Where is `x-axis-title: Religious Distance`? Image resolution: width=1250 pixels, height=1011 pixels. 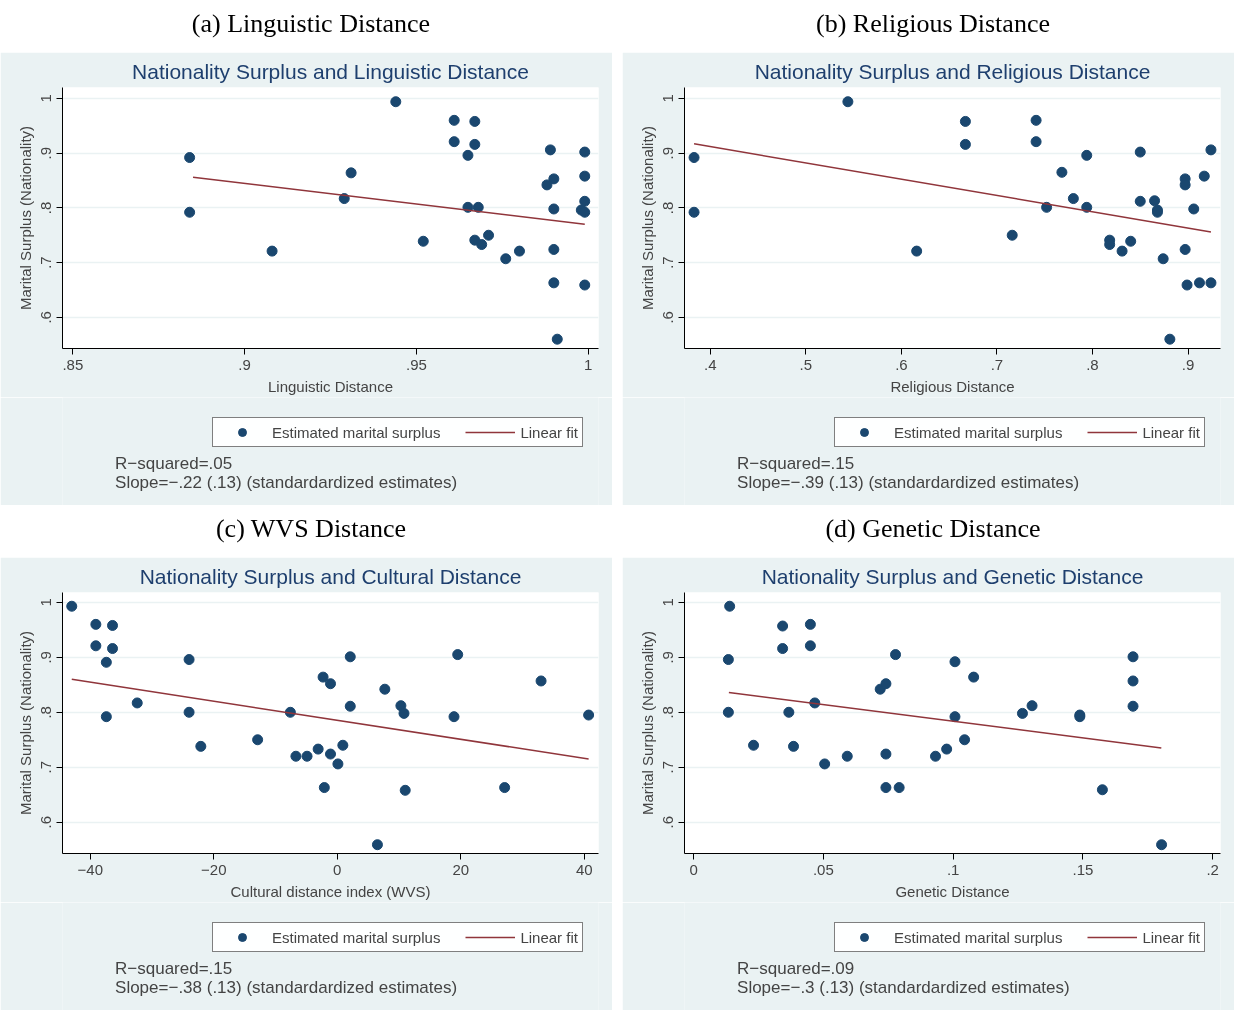
x-axis-title: Religious Distance is located at coordinates (952, 386).